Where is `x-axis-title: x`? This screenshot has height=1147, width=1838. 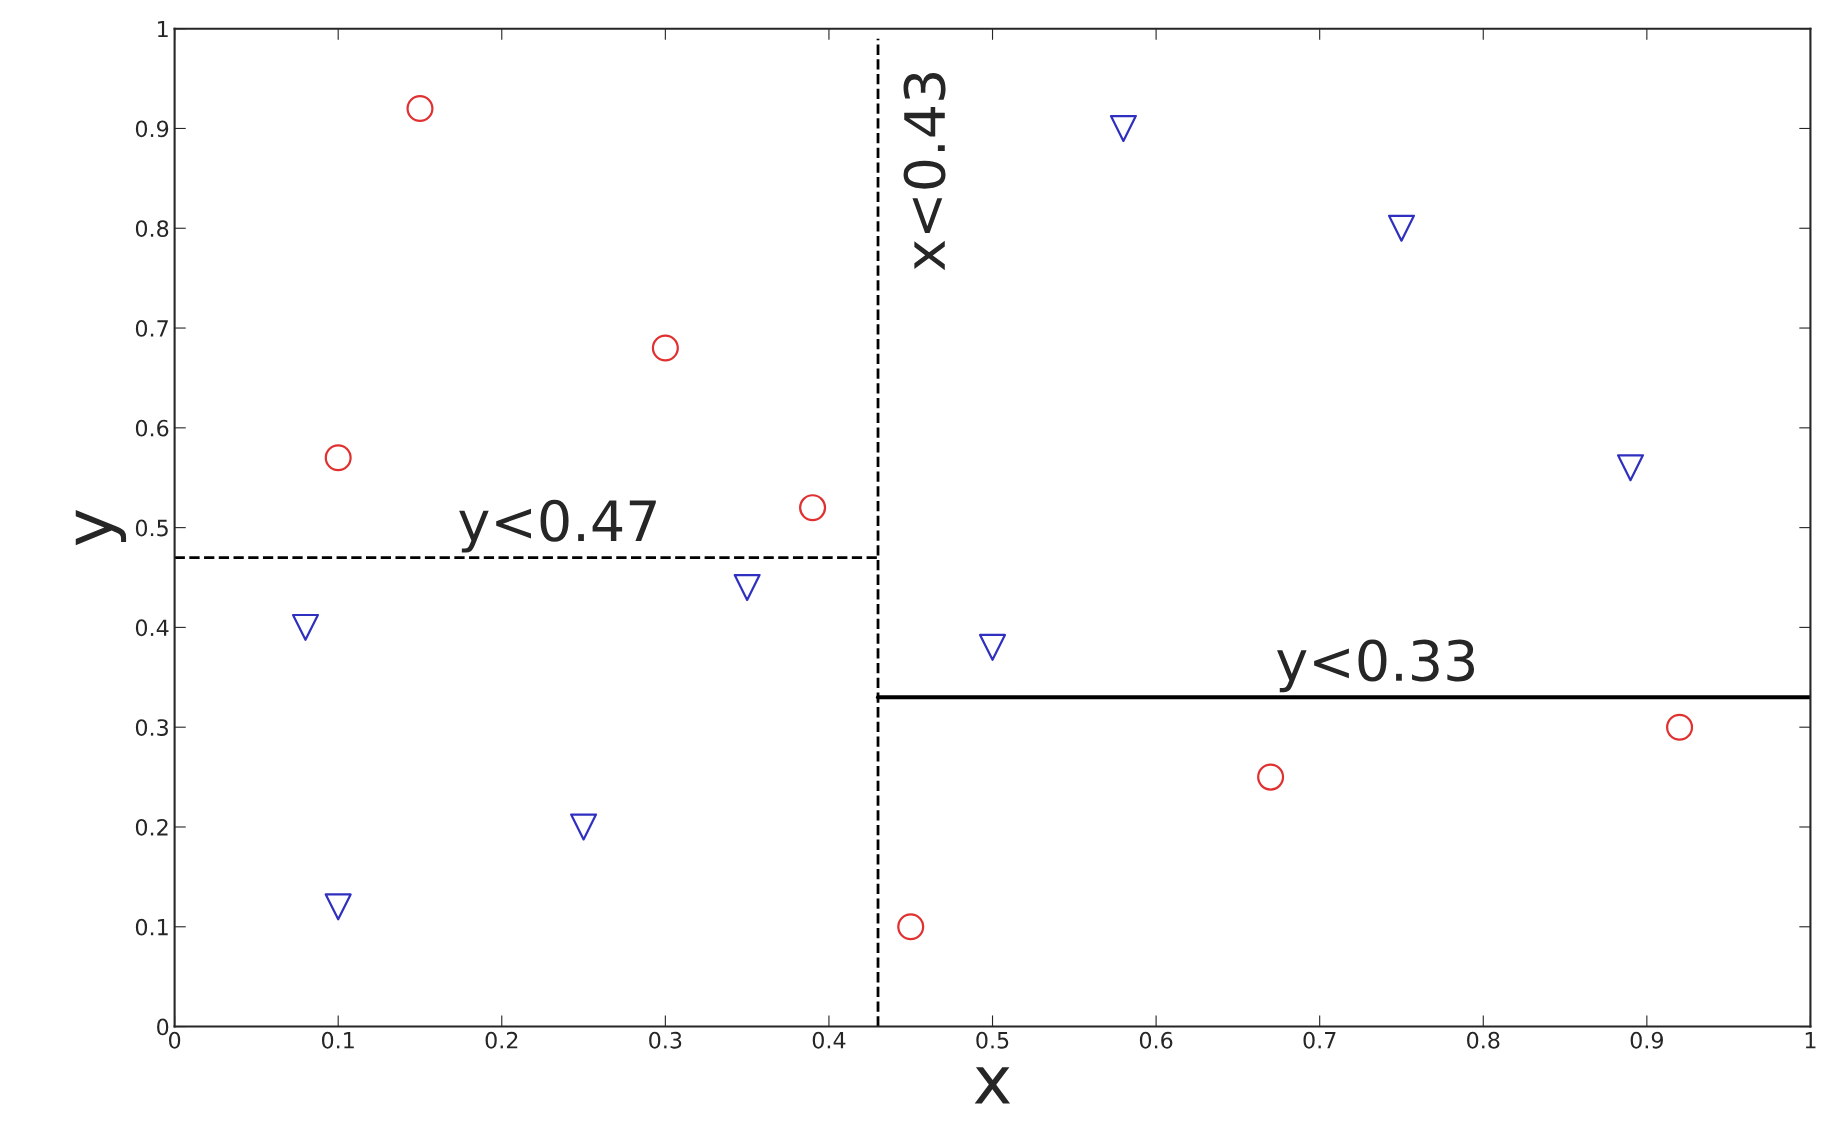 x-axis-title: x is located at coordinates (992, 1085).